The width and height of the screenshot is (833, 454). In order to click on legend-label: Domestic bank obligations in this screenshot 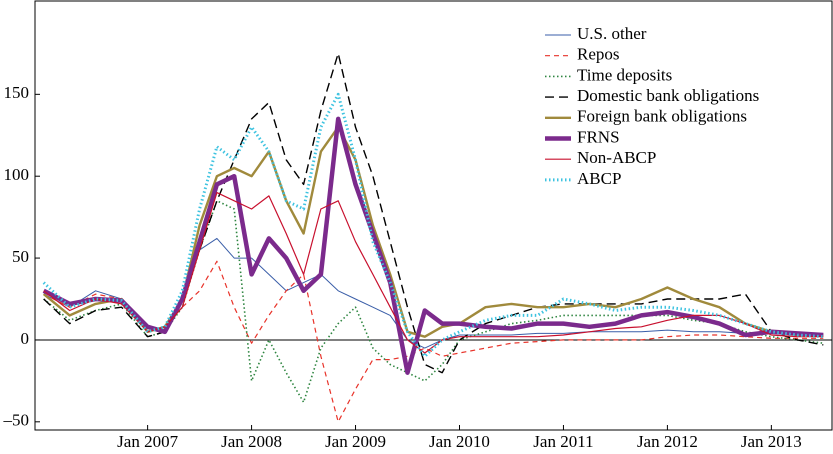, I will do `click(668, 95)`.